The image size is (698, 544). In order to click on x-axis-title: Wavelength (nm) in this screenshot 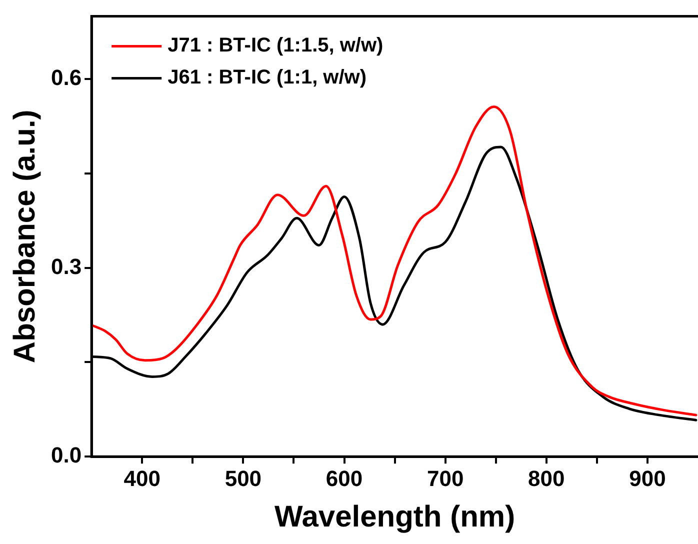, I will do `click(395, 517)`.